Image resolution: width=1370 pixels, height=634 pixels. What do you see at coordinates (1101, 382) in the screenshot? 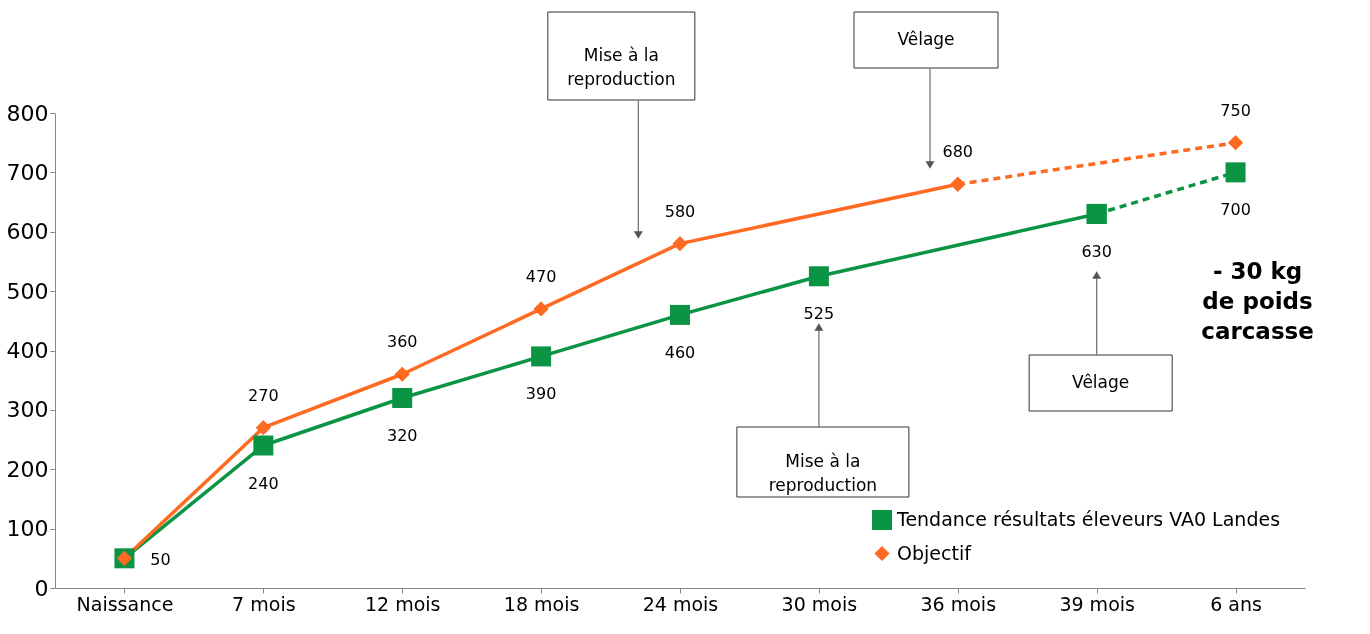
I see `annotation: Vêlage` at bounding box center [1101, 382].